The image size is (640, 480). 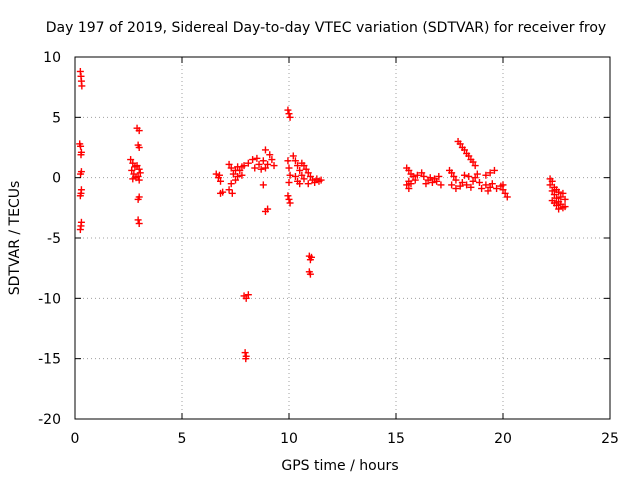 I want to click on y-tick-label: 10, so click(x=52, y=58).